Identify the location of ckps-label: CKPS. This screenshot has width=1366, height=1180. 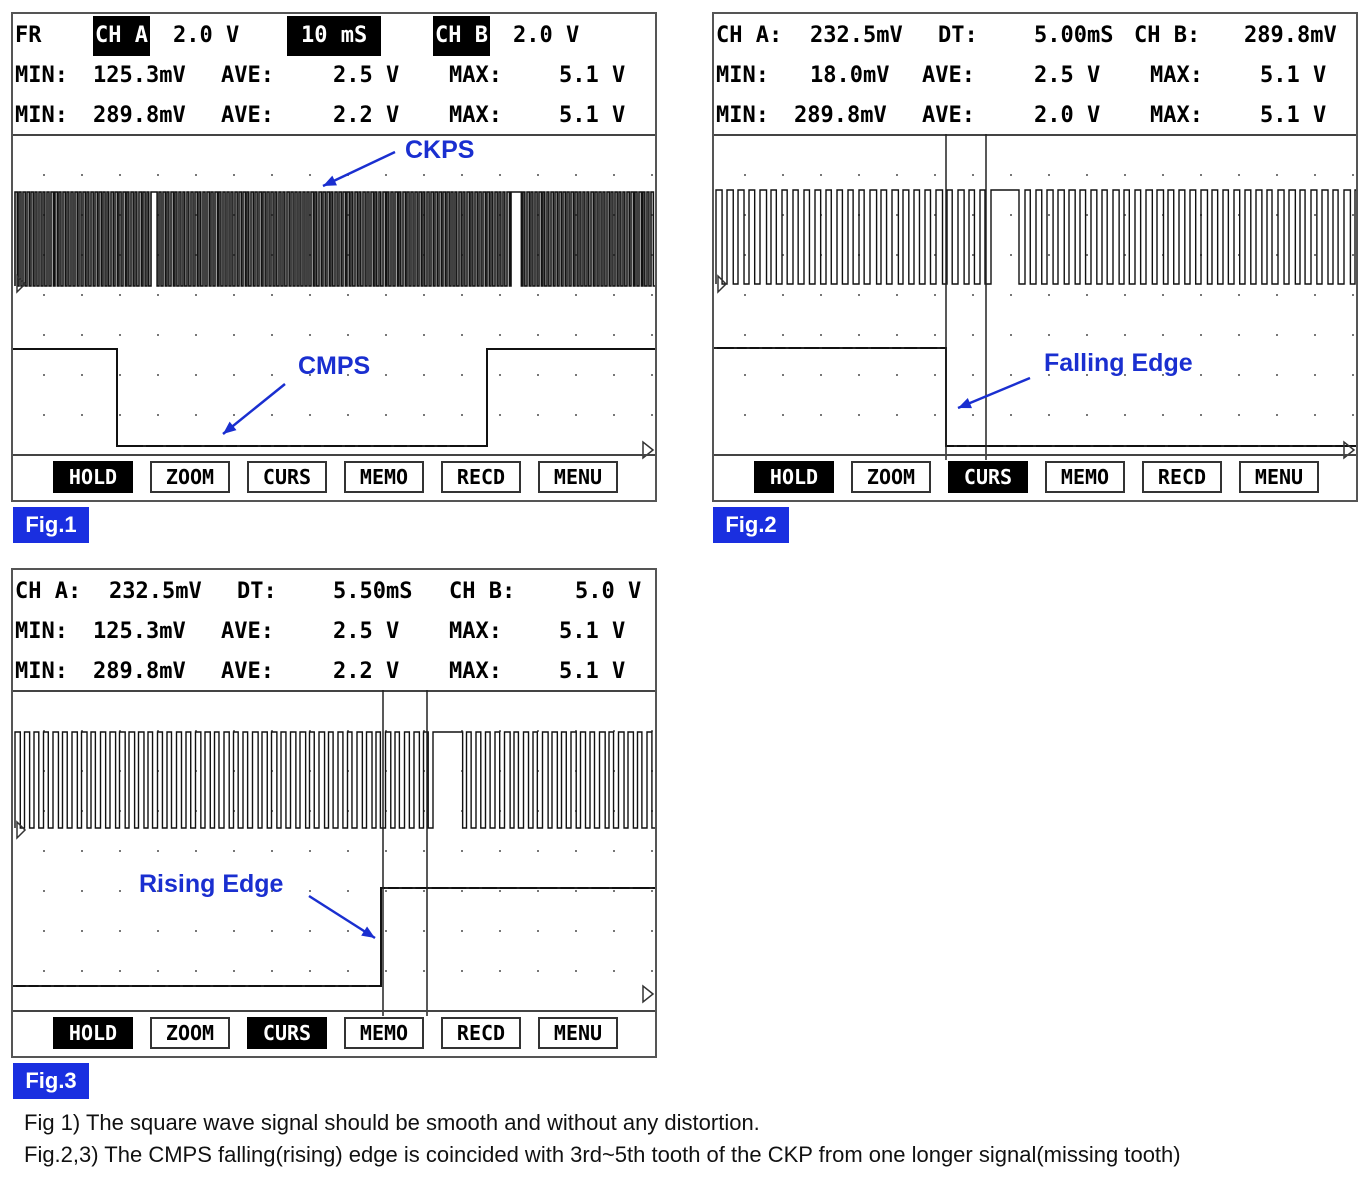
(439, 150).